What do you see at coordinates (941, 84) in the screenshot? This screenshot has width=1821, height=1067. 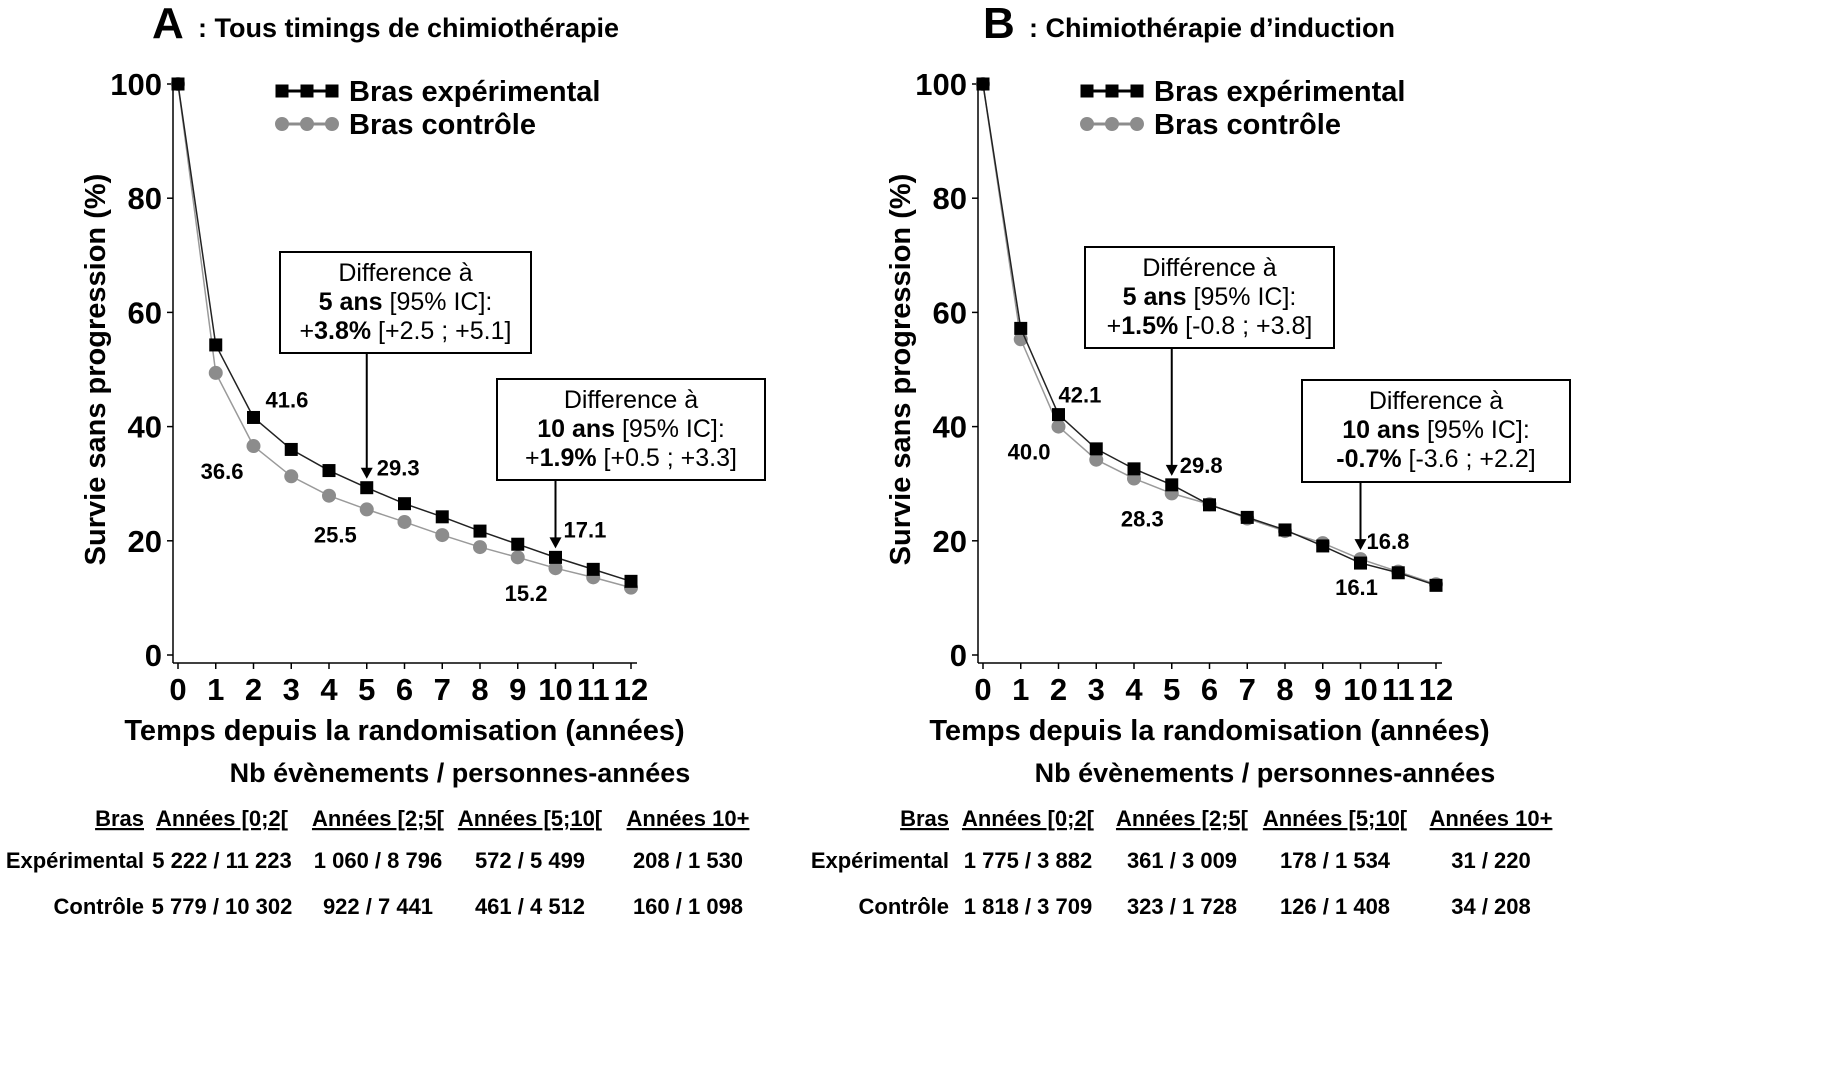 I see `y-tick-label: 100` at bounding box center [941, 84].